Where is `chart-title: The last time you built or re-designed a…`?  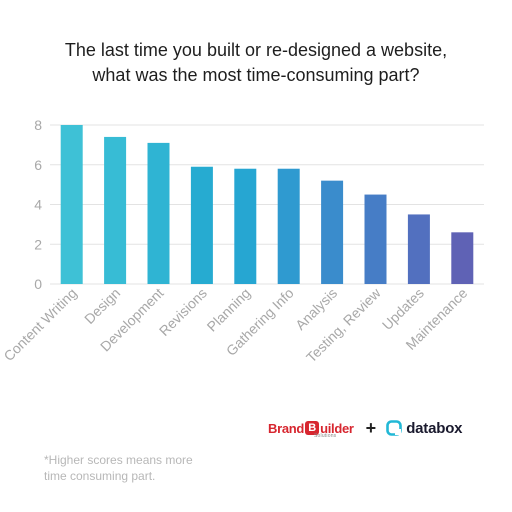
chart-title: The last time you built or re-designed a… is located at coordinates (256, 63).